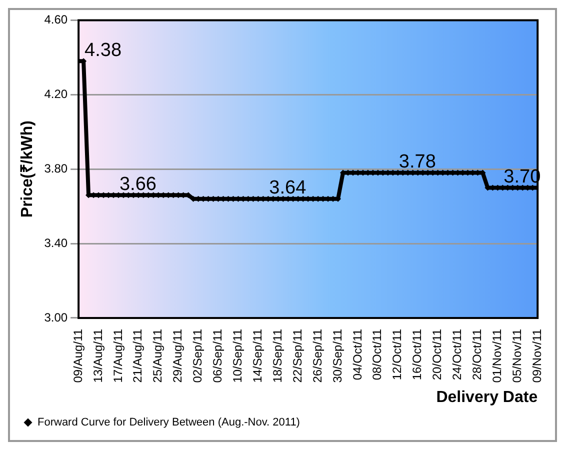  What do you see at coordinates (56, 243) in the screenshot?
I see `y-tick-label: 3.40` at bounding box center [56, 243].